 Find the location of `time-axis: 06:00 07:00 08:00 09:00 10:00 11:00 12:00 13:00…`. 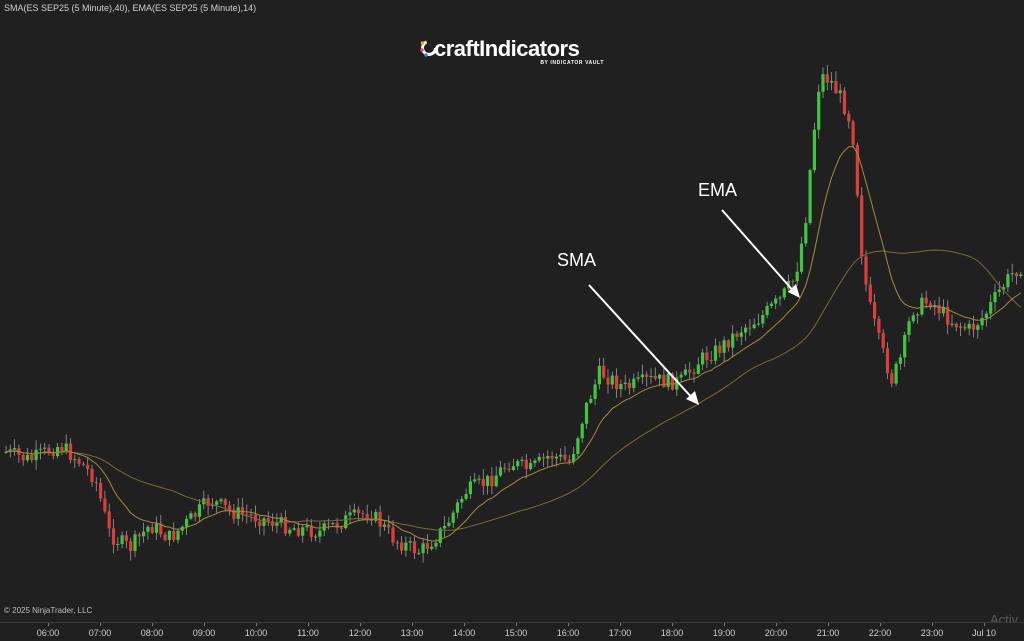

time-axis: 06:00 07:00 08:00 09:00 10:00 11:00 12:00 13:00… is located at coordinates (512, 631).